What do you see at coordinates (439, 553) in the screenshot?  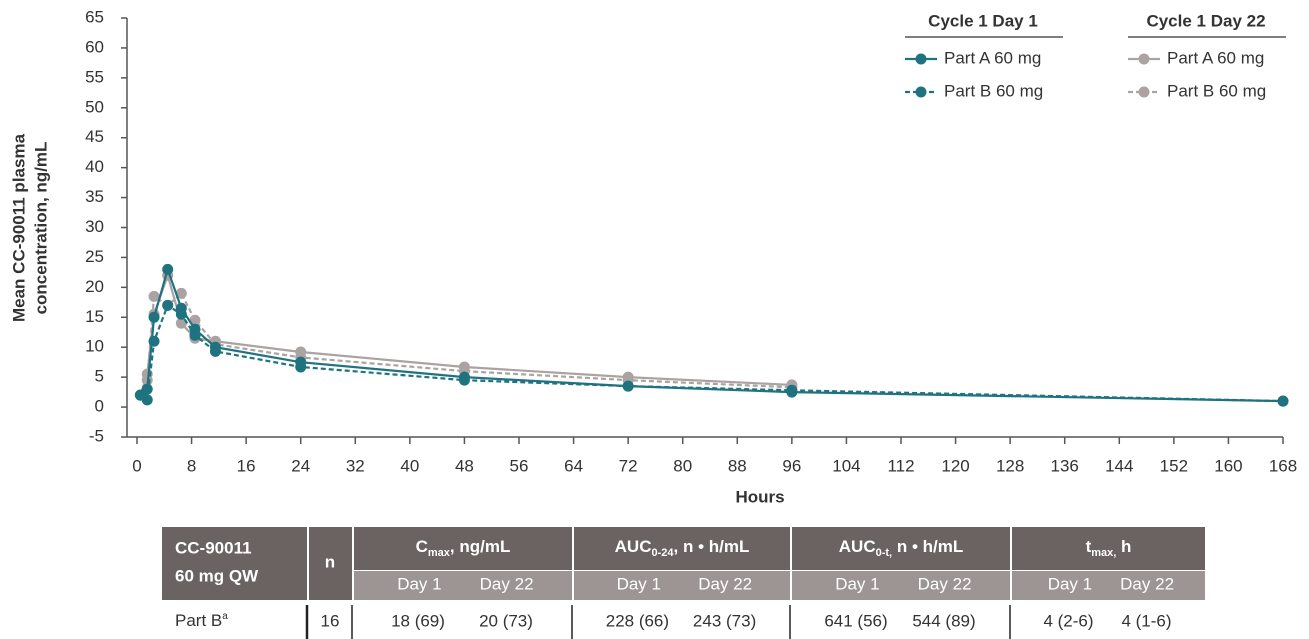 I see `title-sub: max` at bounding box center [439, 553].